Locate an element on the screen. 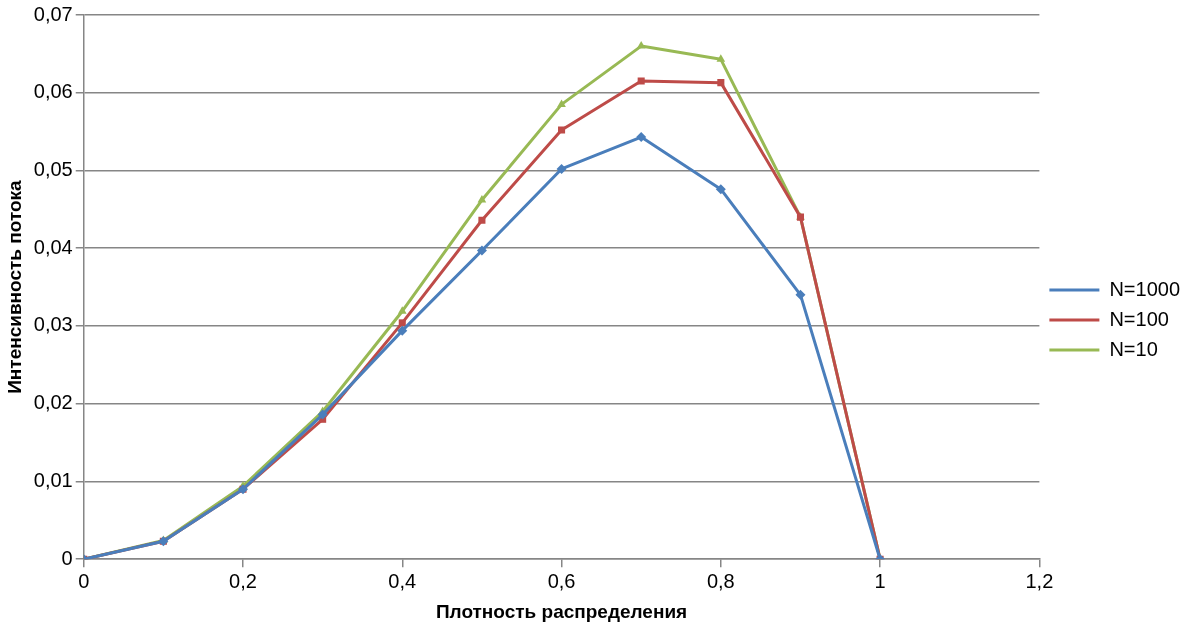  y-tick-label: 0,03 is located at coordinates (53, 324).